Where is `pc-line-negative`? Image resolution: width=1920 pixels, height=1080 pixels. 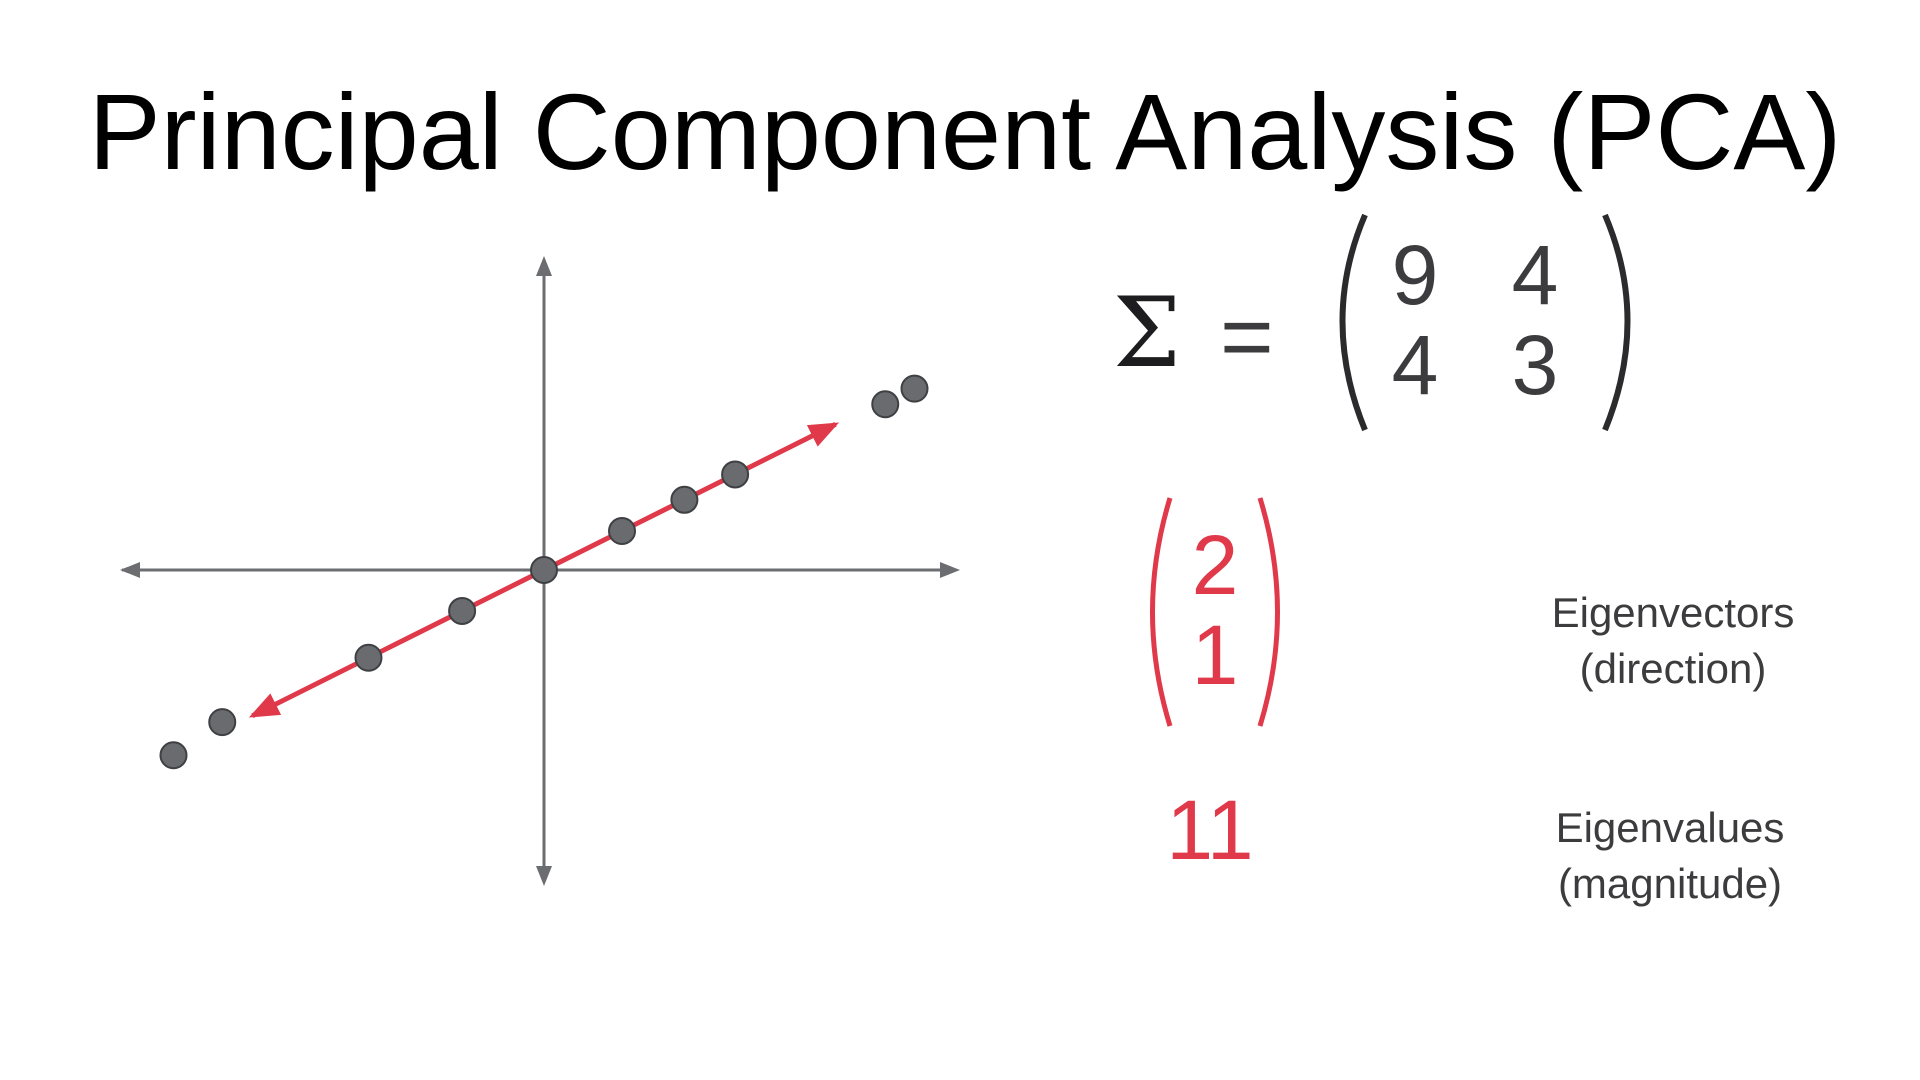 pc-line-negative is located at coordinates (397, 642).